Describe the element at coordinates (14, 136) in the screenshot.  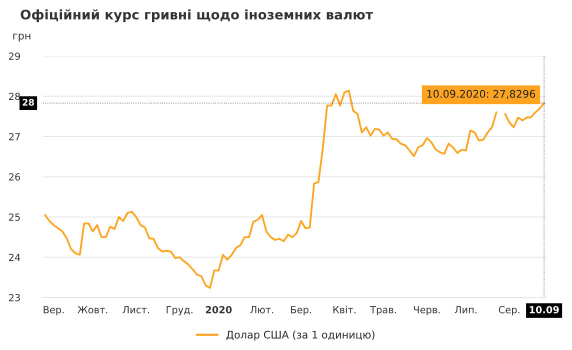
I see `y-tick-label: 27` at that location.